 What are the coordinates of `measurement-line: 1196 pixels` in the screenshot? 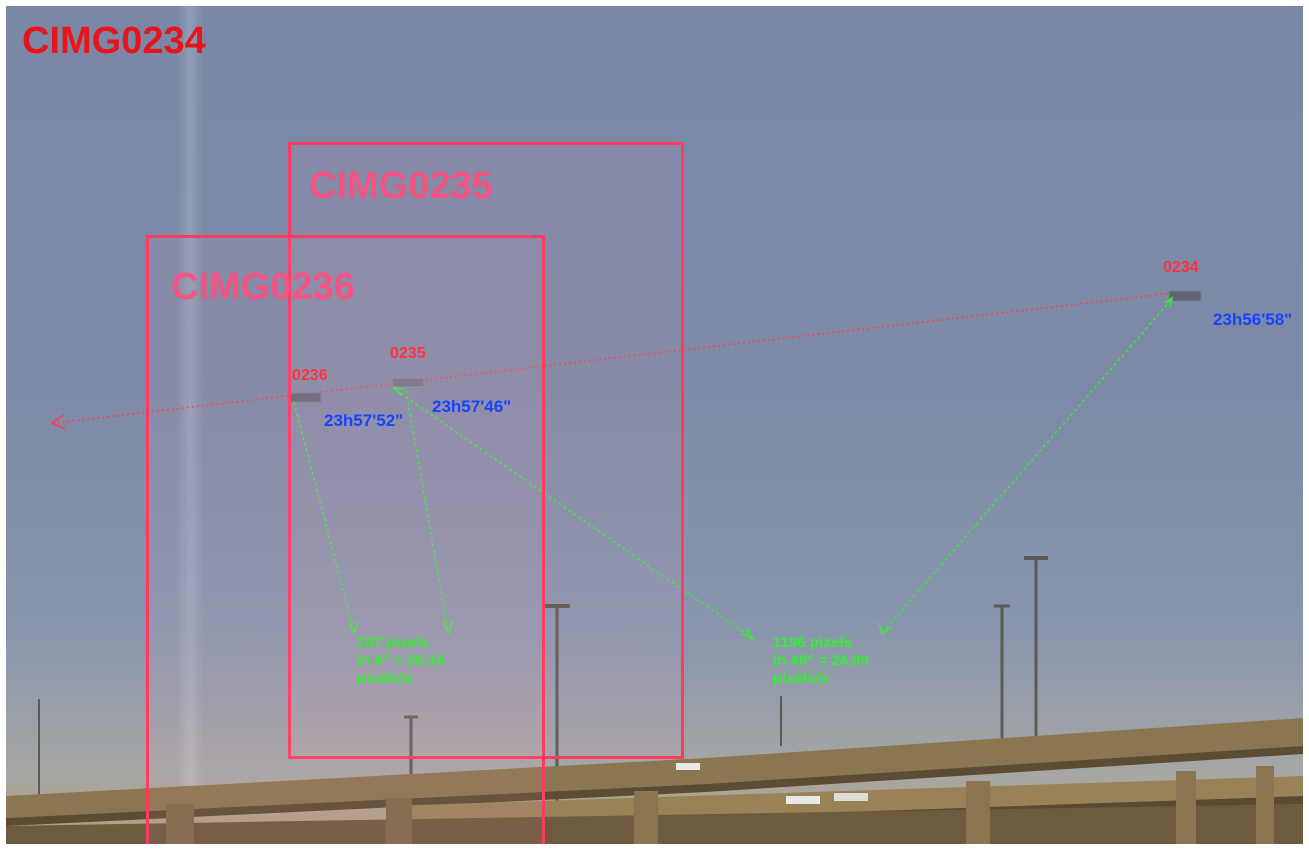 It's located at (813, 642).